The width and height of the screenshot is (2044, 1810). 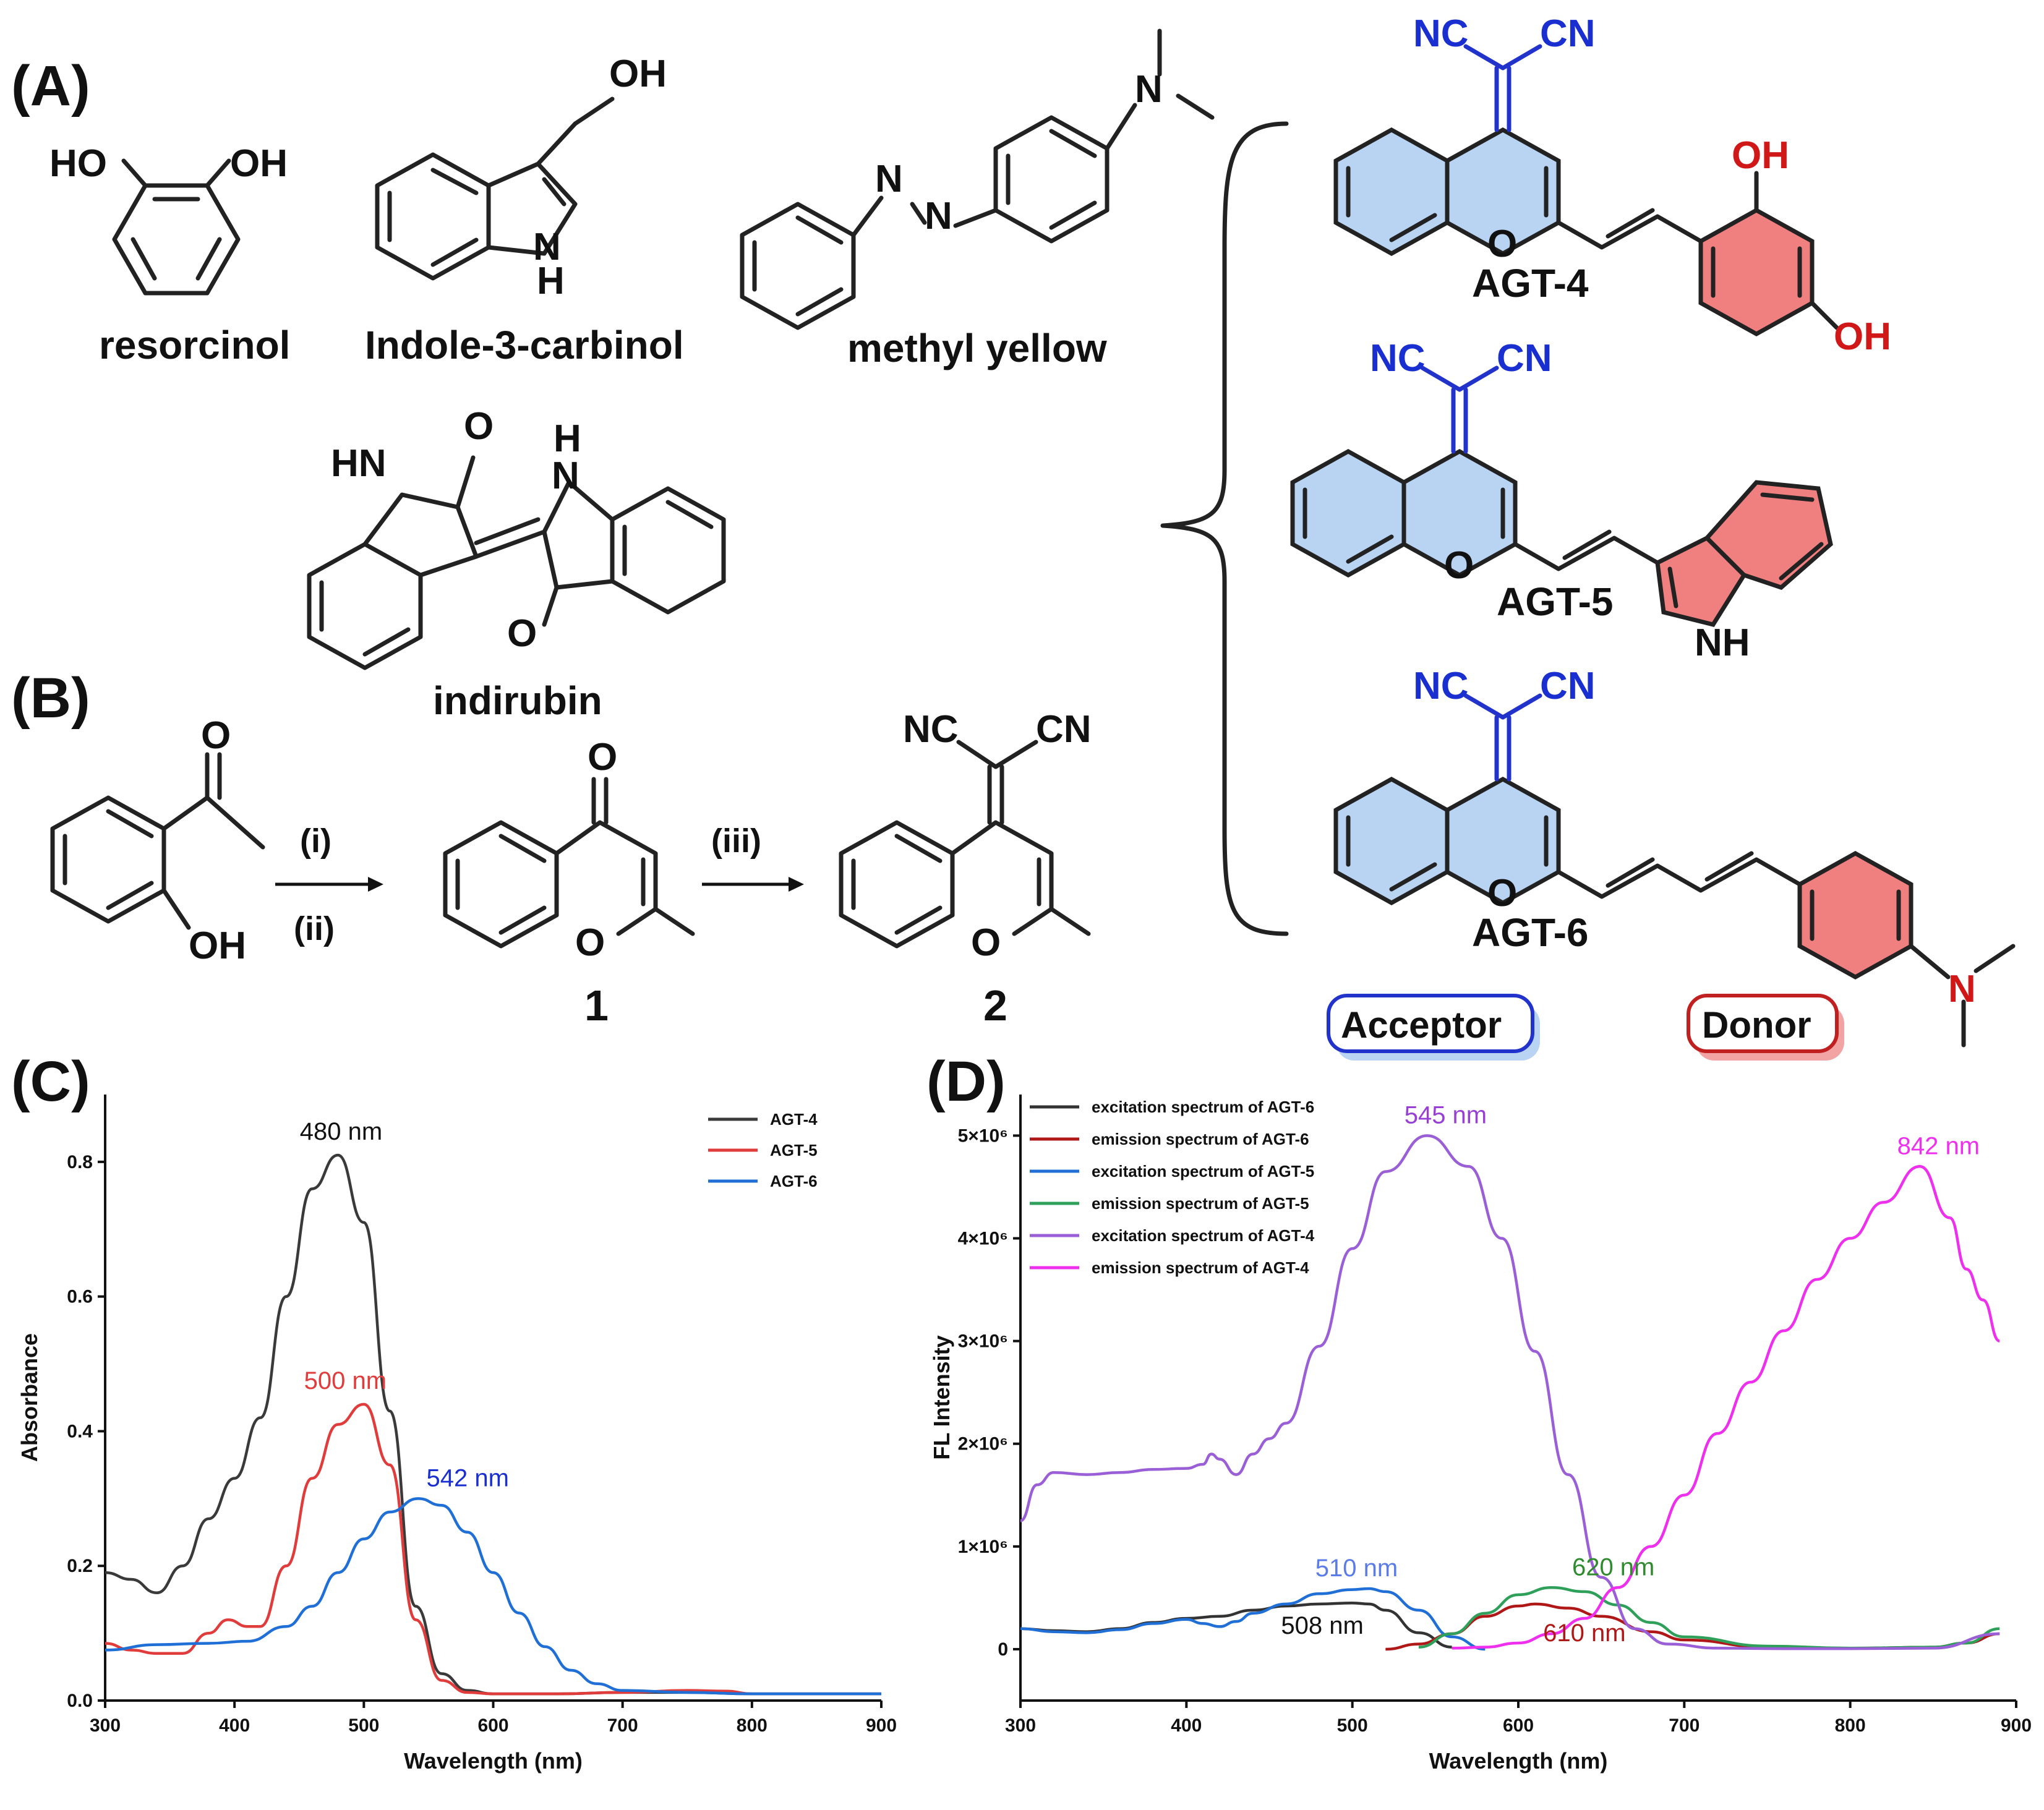 I want to click on resorcinol-ho-label: HO, so click(x=78, y=163).